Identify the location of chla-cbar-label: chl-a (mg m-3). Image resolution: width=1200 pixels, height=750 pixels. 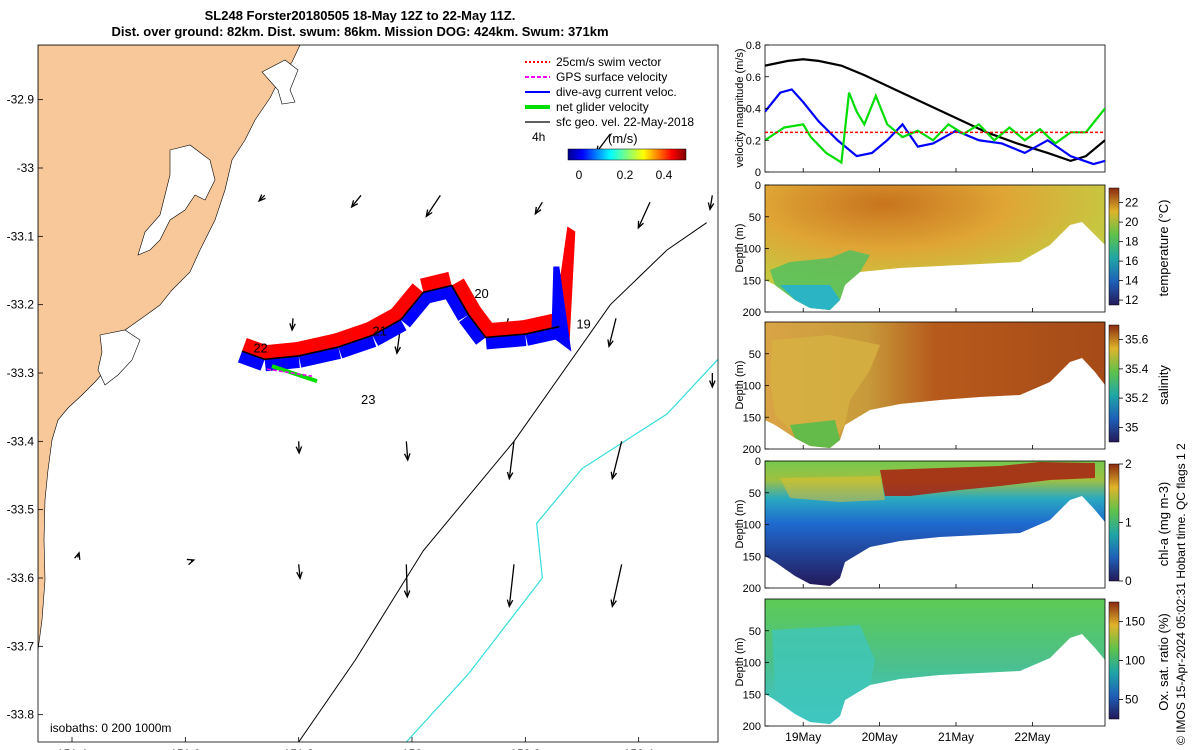
(1163, 524).